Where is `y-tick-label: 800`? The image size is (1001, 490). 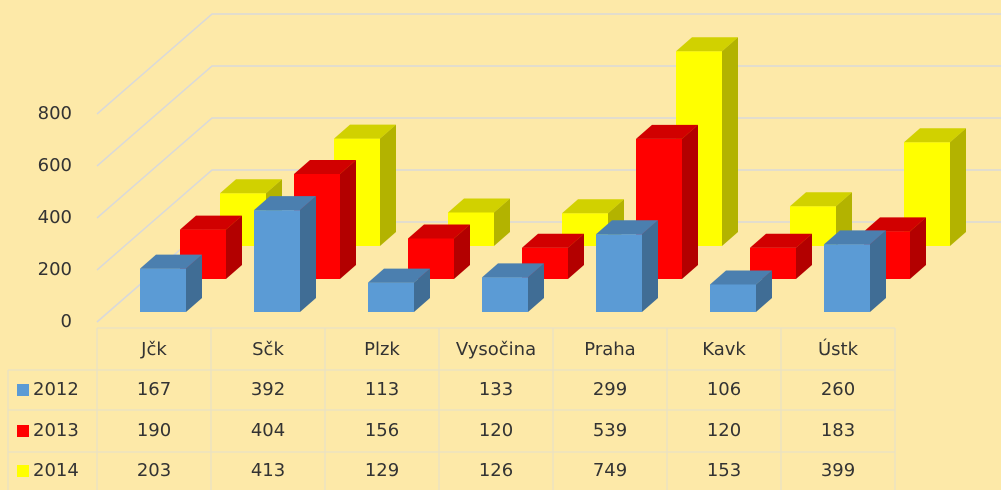 y-tick-label: 800 is located at coordinates (55, 113).